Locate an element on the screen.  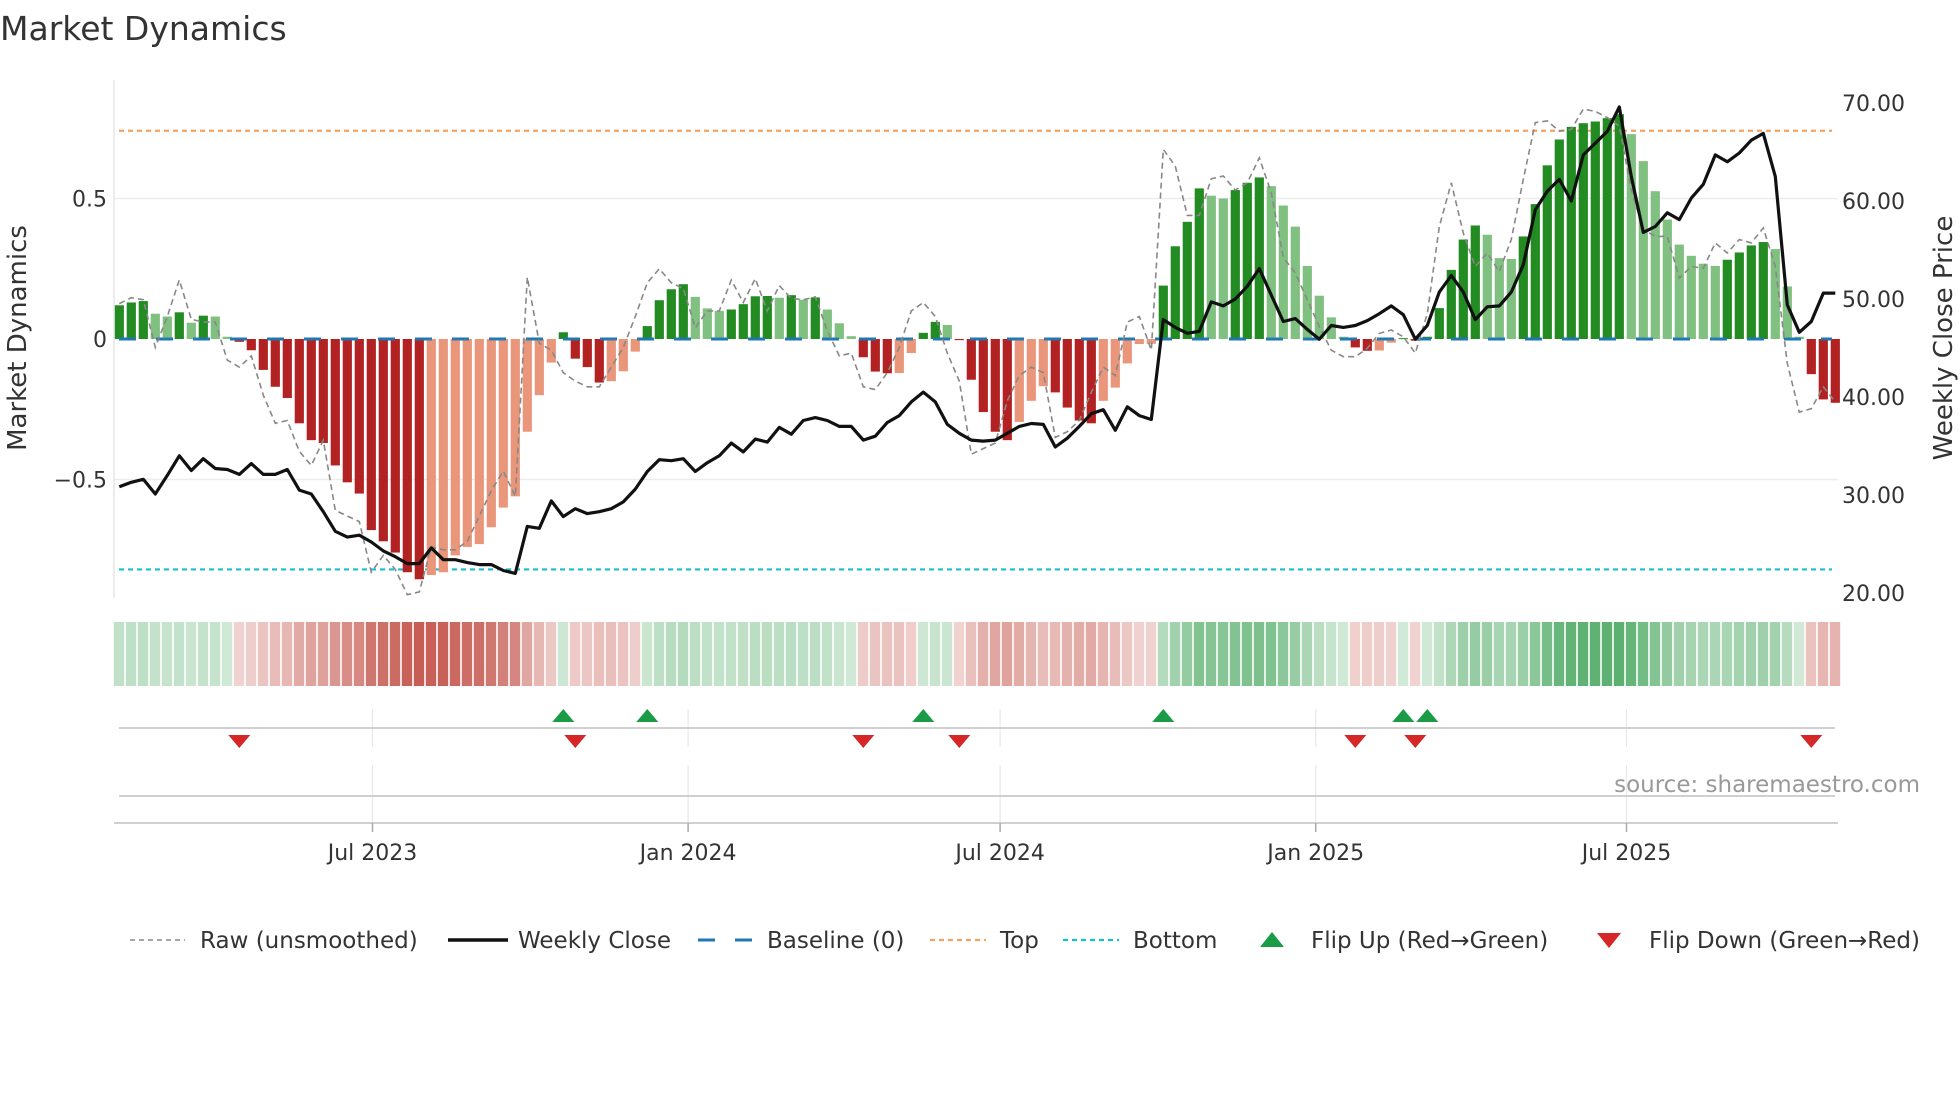
right-axis-label: Weekly Close Price is located at coordinates (1944, 338).